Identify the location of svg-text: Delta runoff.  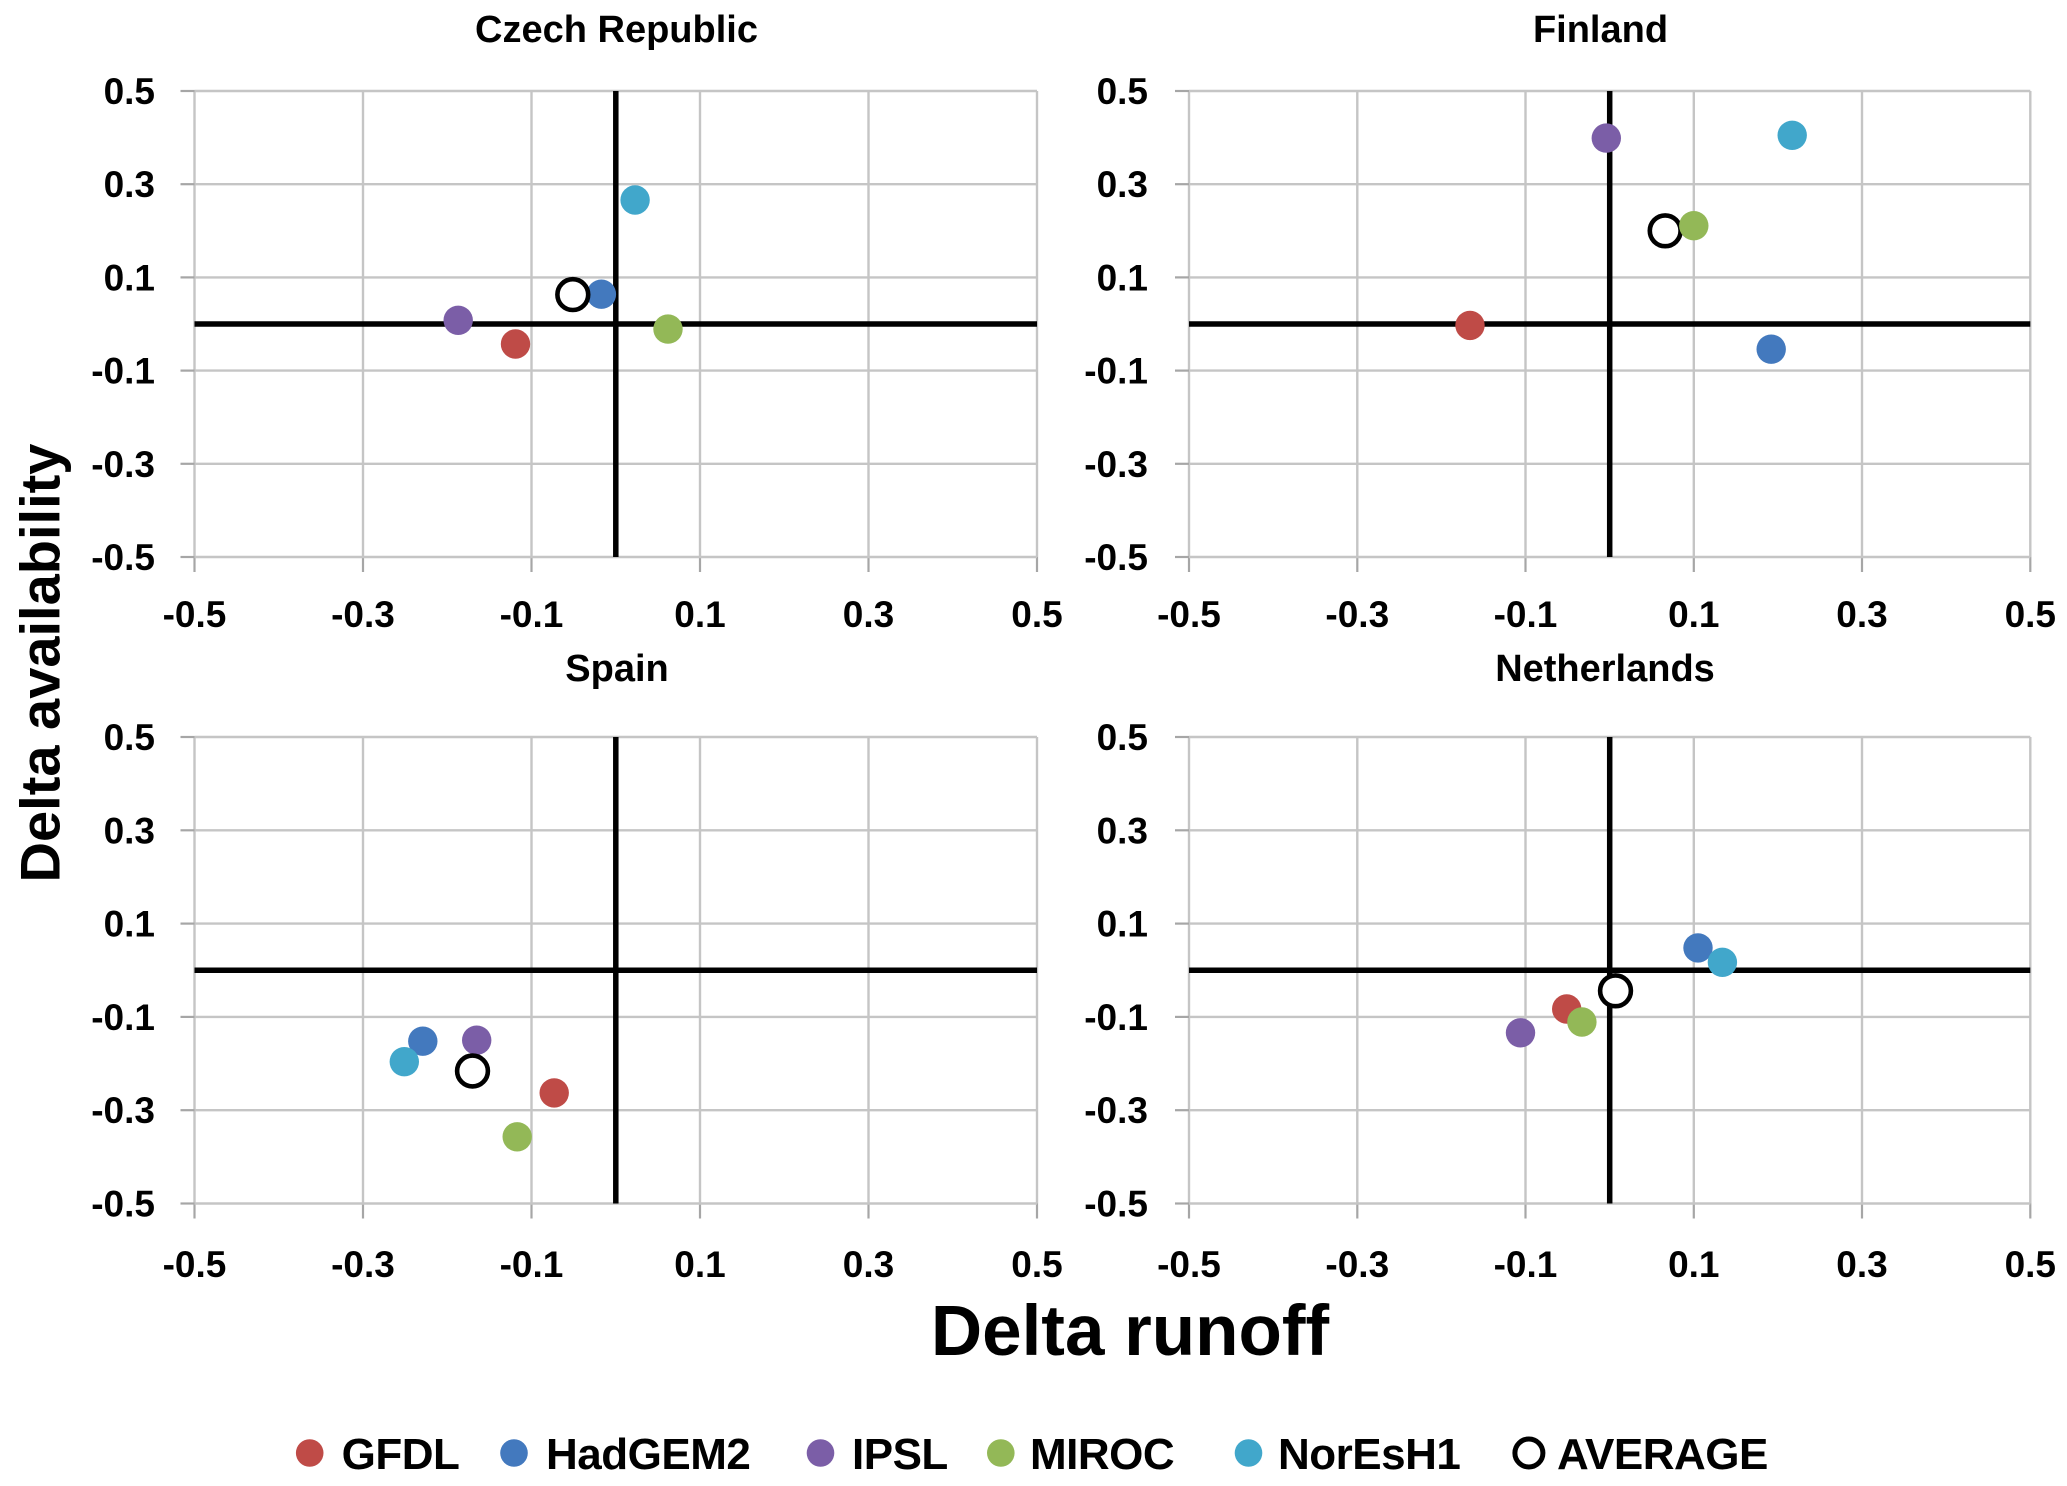
(1130, 1331).